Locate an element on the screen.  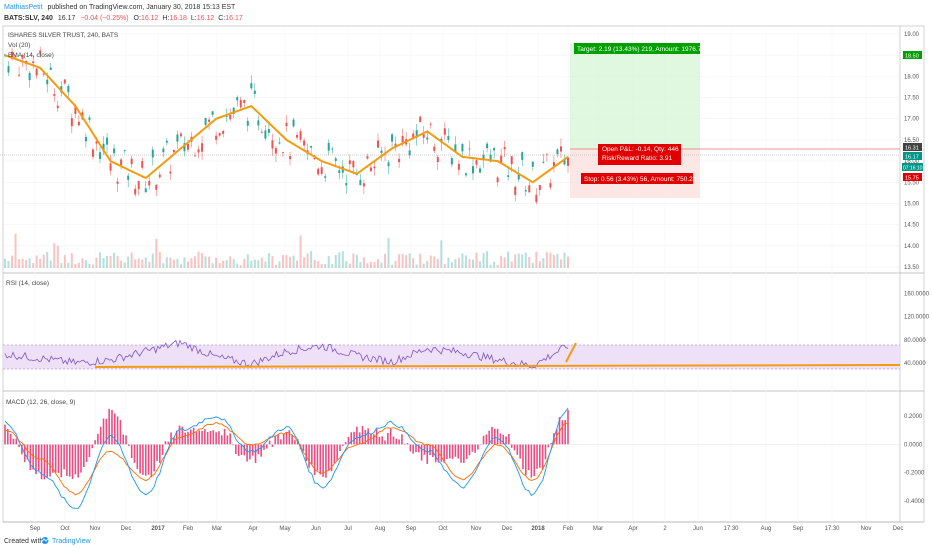
rsi-axis: 160.0000 120.0000 80.0000 40.0000 is located at coordinates (917, 329).